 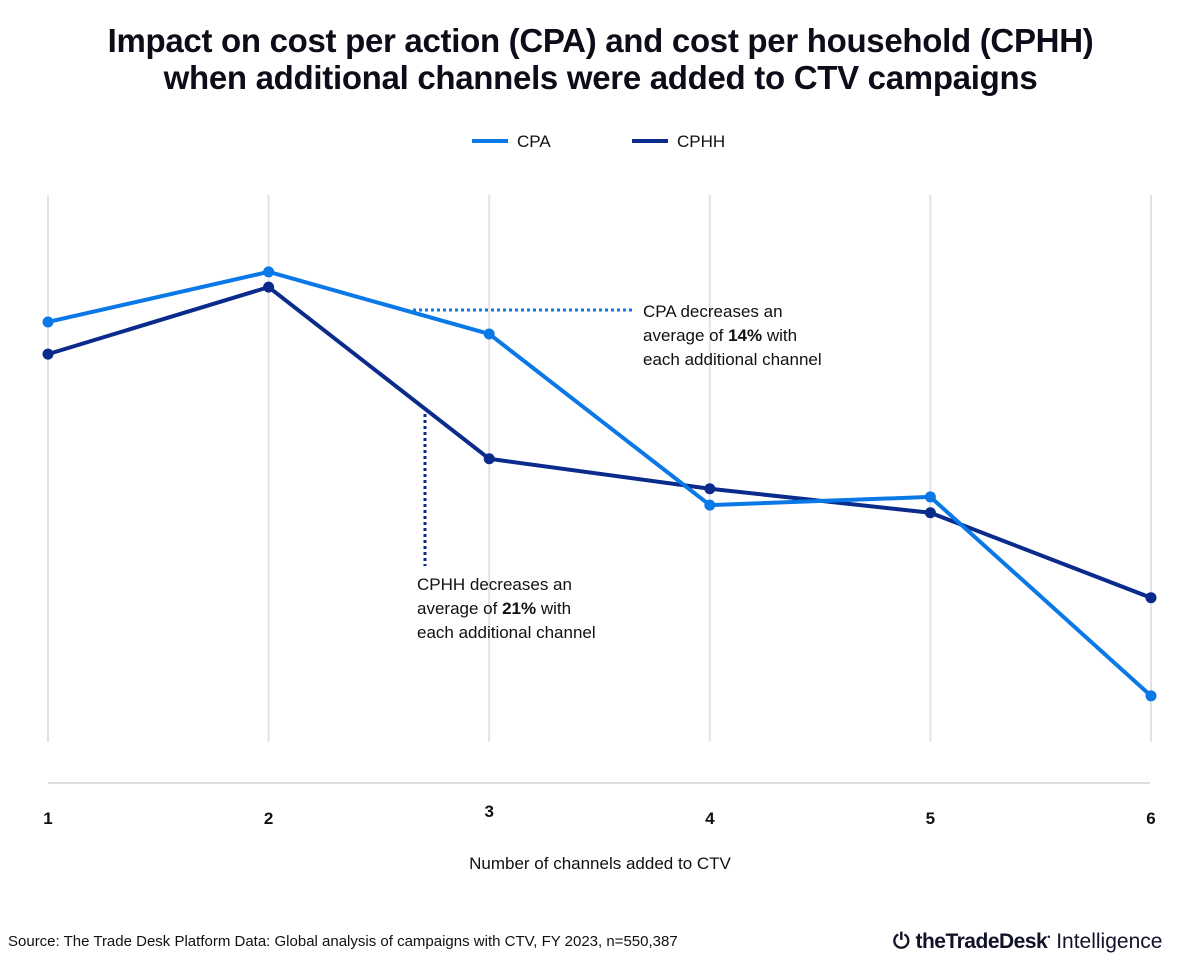 What do you see at coordinates (47, 818) in the screenshot?
I see `x-tick-label: 1` at bounding box center [47, 818].